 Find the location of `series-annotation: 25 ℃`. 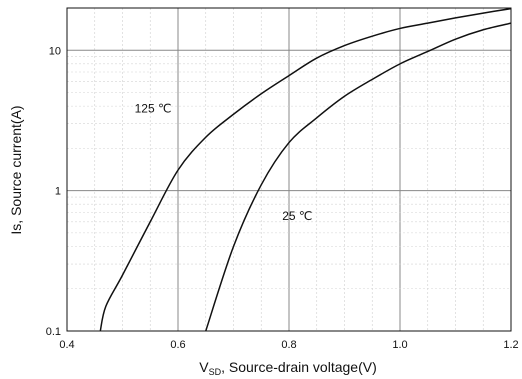

series-annotation: 25 ℃ is located at coordinates (297, 216).